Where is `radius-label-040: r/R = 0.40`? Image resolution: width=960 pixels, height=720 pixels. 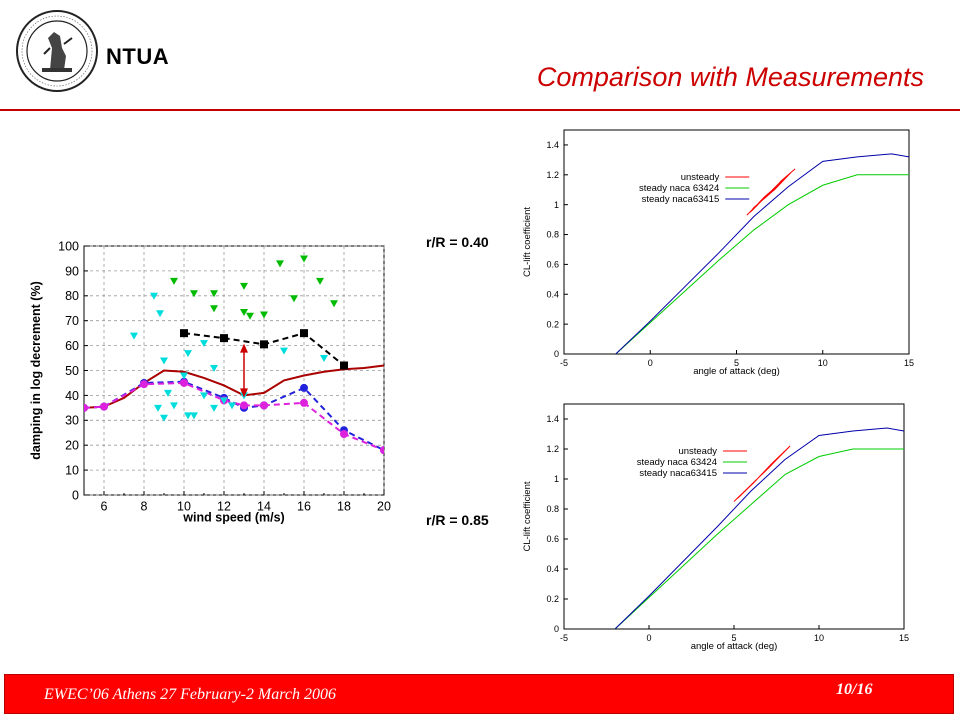
radius-label-040: r/R = 0.40 is located at coordinates (457, 242).